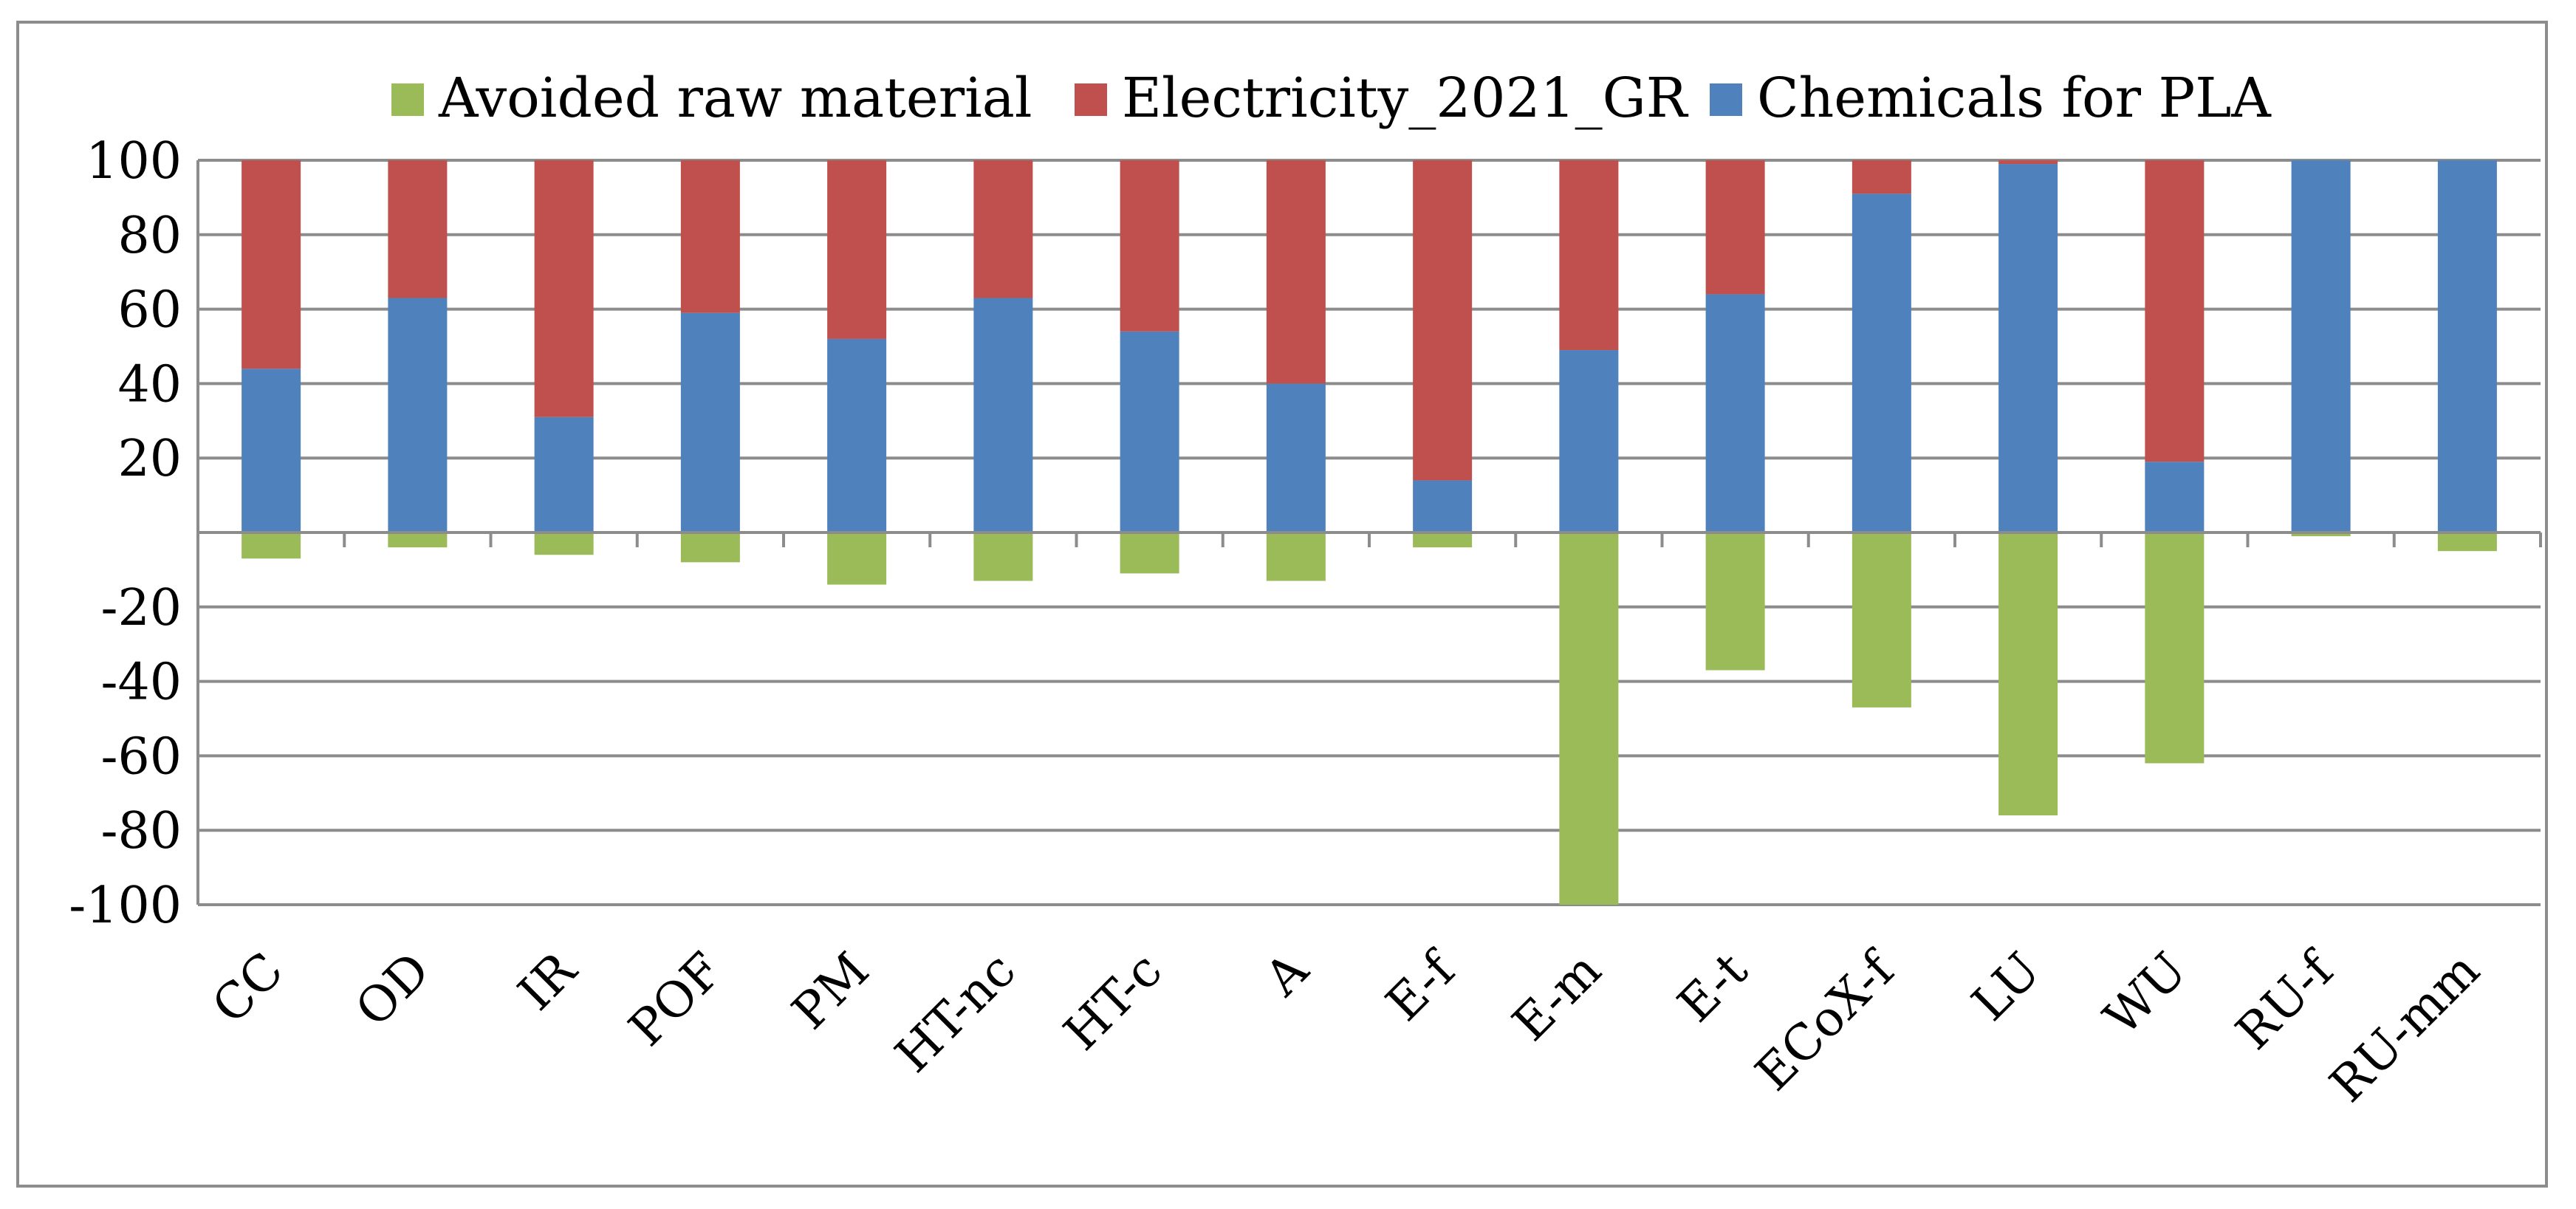 This screenshot has width=2576, height=1209. Describe the element at coordinates (1405, 98) in the screenshot. I see `legend-label: Electricity_2021_GR` at that location.